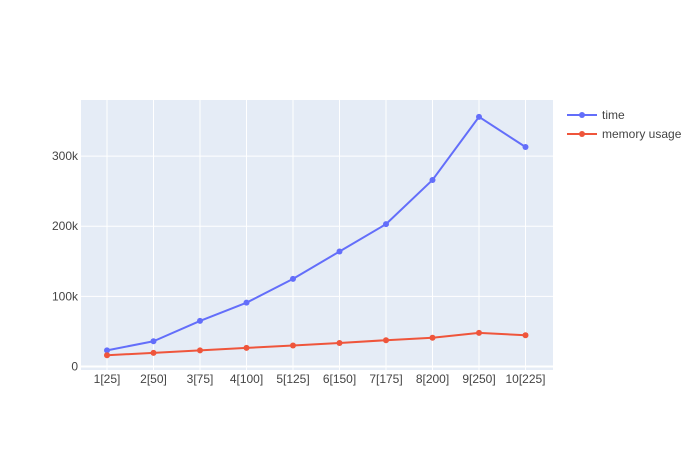 The image size is (700, 450). Describe the element at coordinates (107, 379) in the screenshot. I see `x-tick-label: 1[25]` at that location.